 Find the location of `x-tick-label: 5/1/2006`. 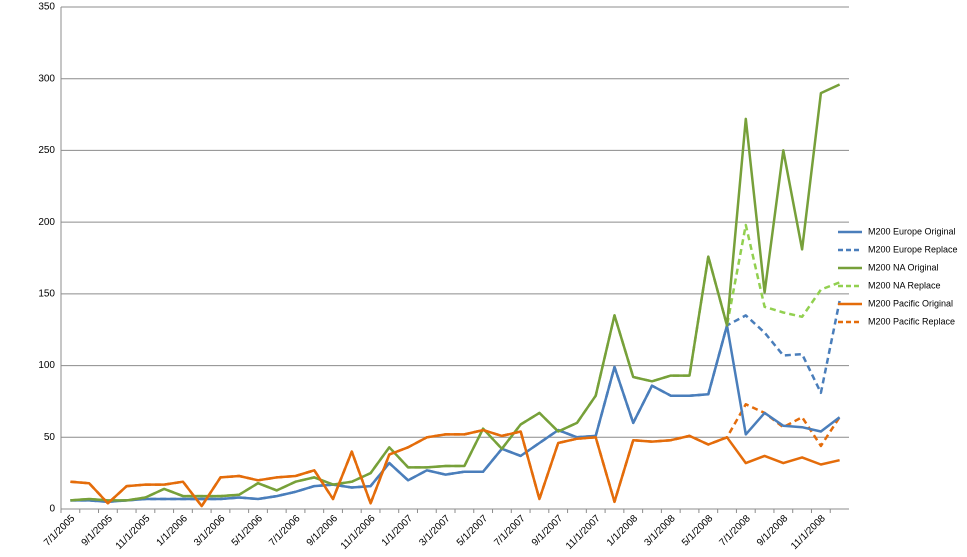

x-tick-label: 5/1/2006 is located at coordinates (248, 531).